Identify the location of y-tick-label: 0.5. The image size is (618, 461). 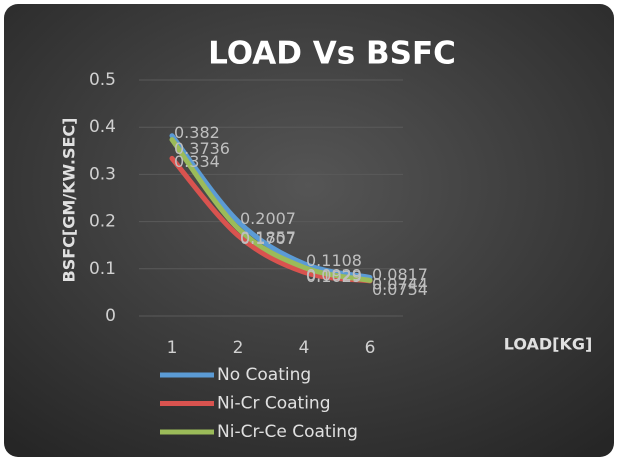
(102, 80).